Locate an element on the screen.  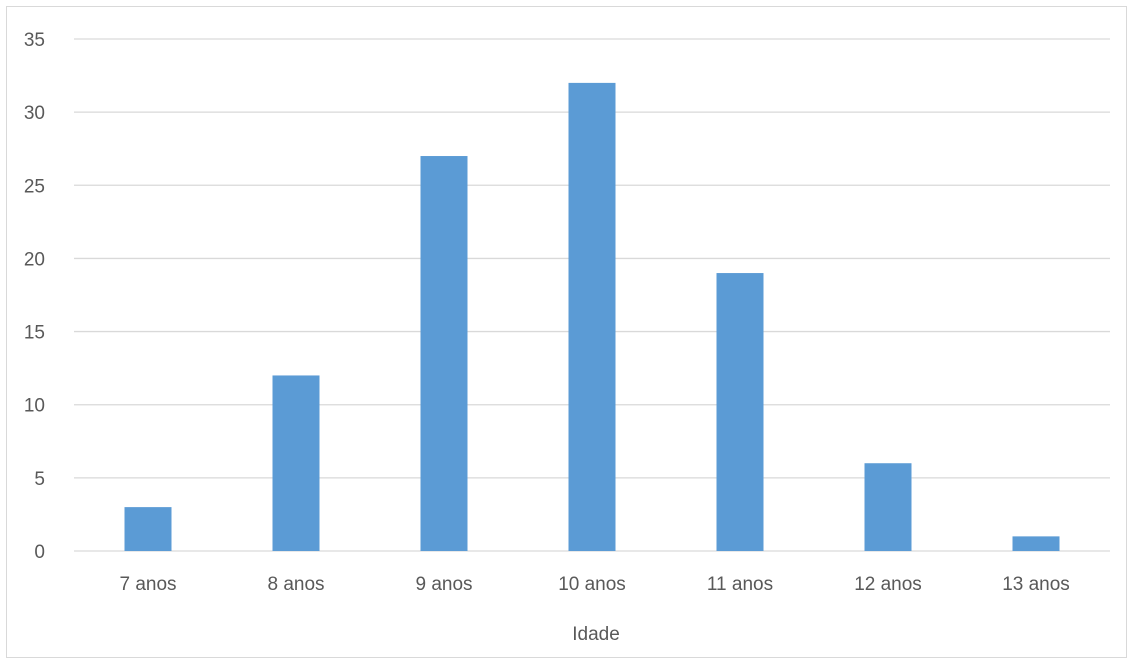
y-tick-label: 35 is located at coordinates (34, 40).